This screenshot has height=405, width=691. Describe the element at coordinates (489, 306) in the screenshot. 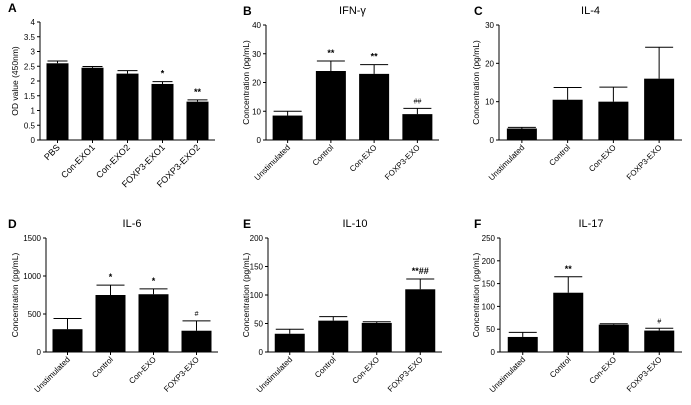

I see `y-tick-label: 100` at that location.